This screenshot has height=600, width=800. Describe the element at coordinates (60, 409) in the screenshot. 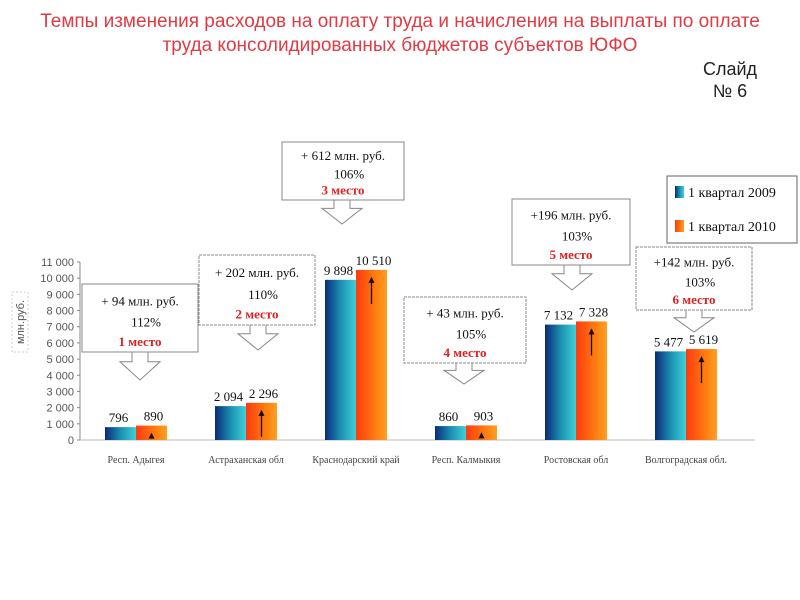

I see `y-tick-label: 2 000` at that location.